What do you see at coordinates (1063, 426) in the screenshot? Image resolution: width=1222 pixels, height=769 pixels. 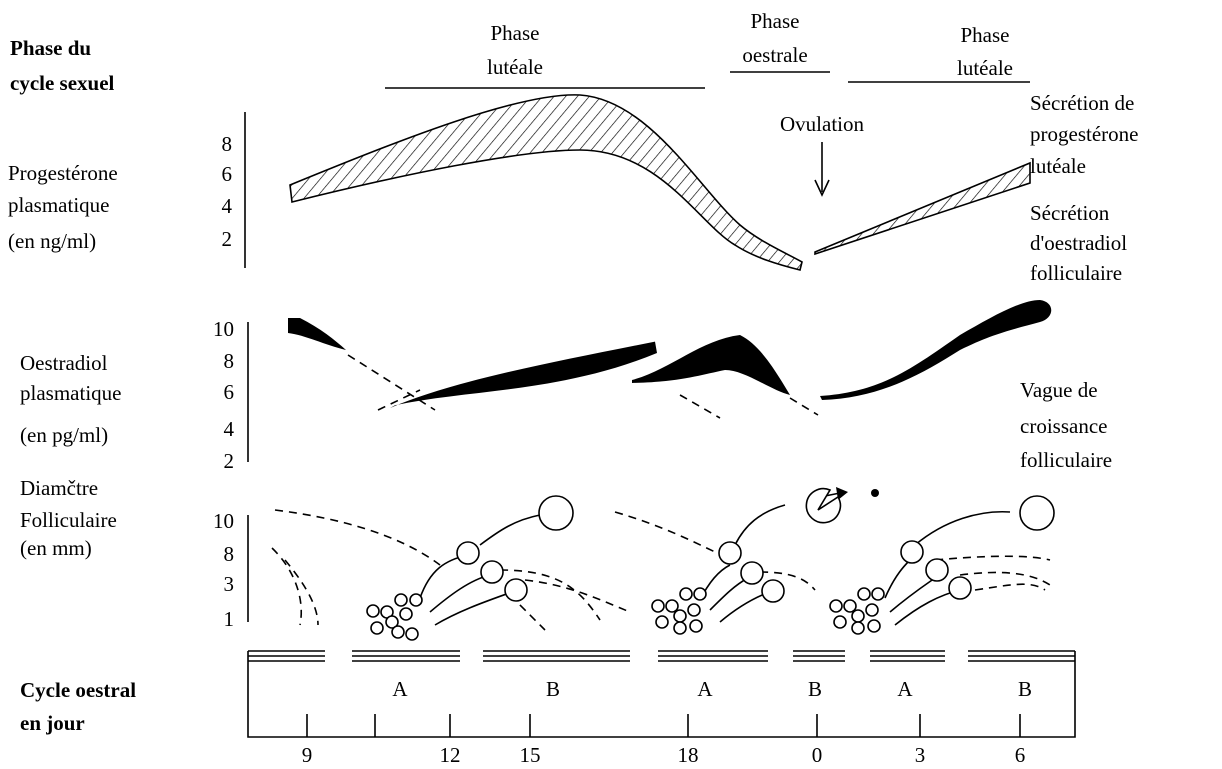 I see `annotation: croissance` at bounding box center [1063, 426].